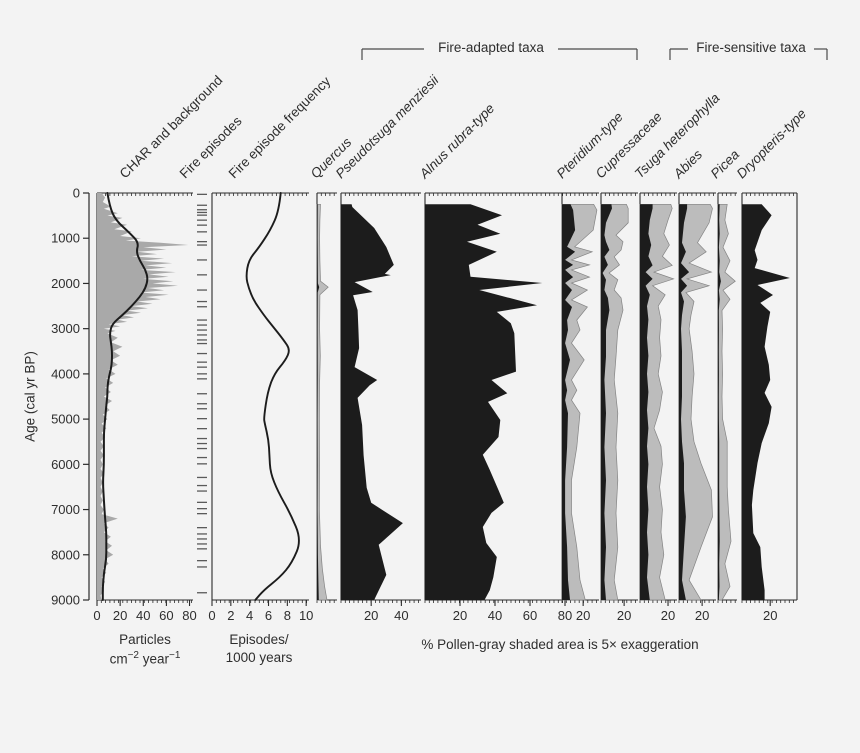 The image size is (860, 753). What do you see at coordinates (133, 655) in the screenshot?
I see `char-unit-sup1: −2` at bounding box center [133, 655].